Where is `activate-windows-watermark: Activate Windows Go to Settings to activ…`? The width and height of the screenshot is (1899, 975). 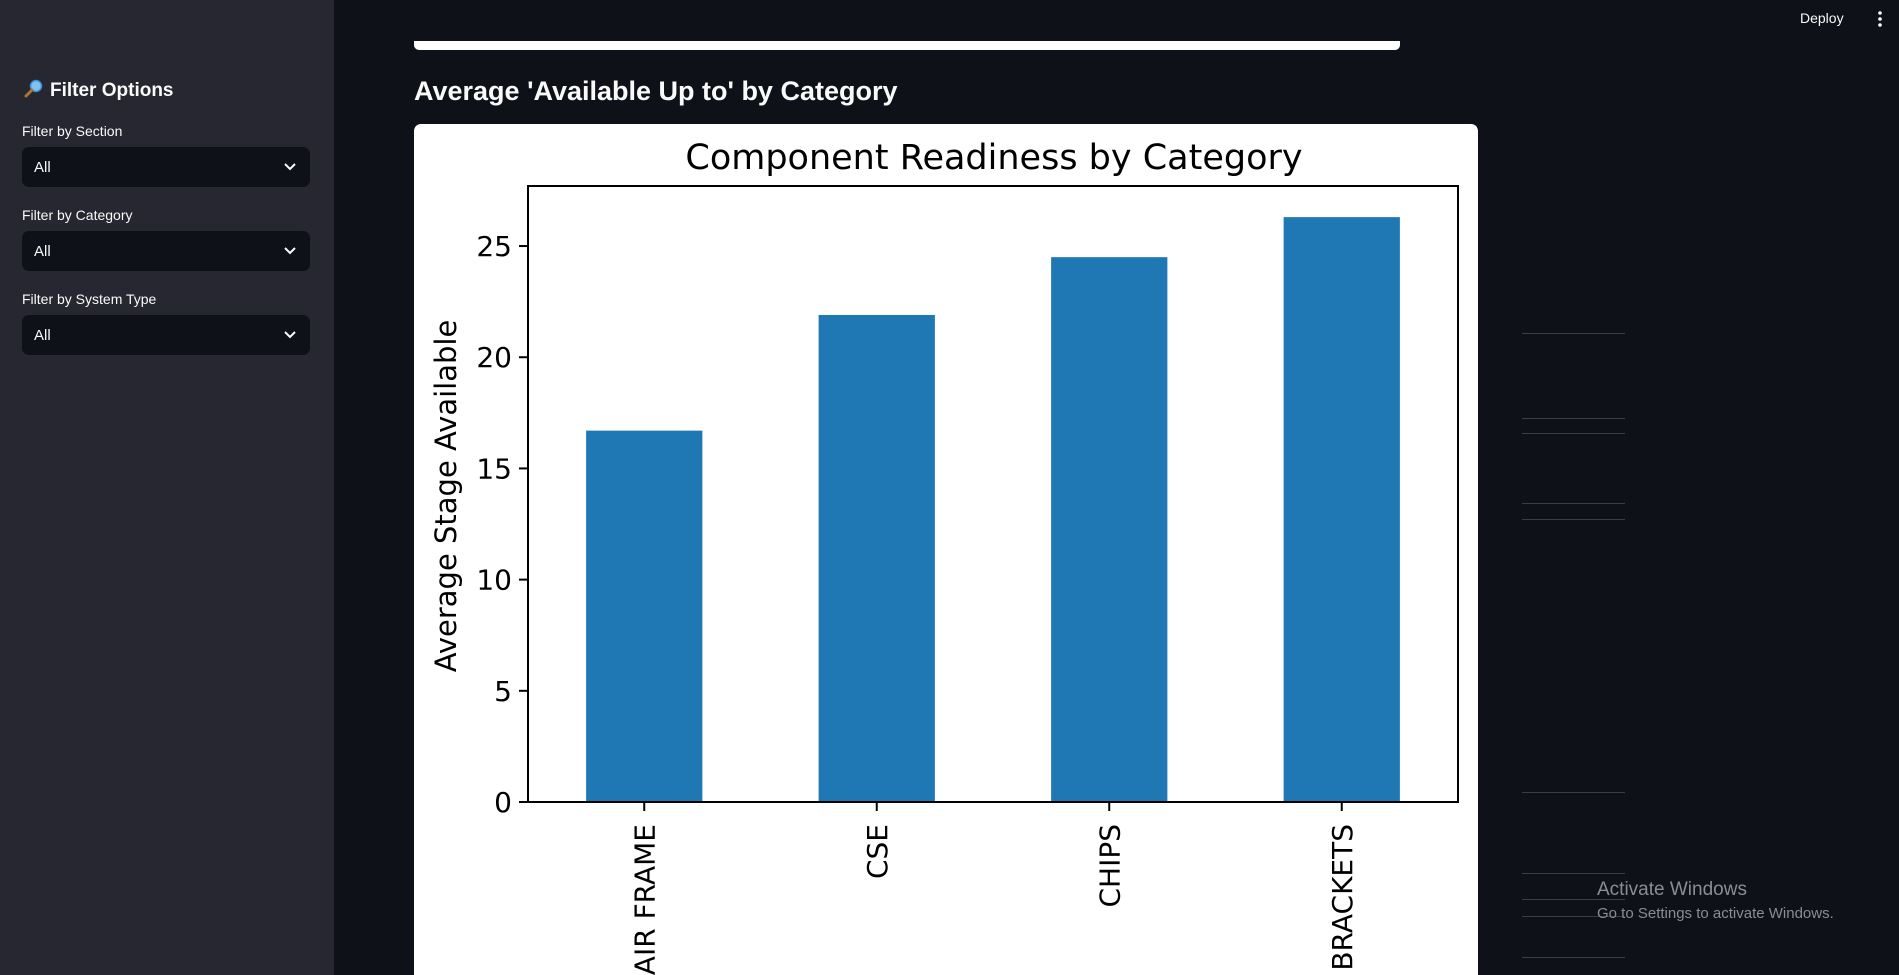 activate-windows-watermark: Activate Windows Go to Settings to activ… is located at coordinates (1715, 900).